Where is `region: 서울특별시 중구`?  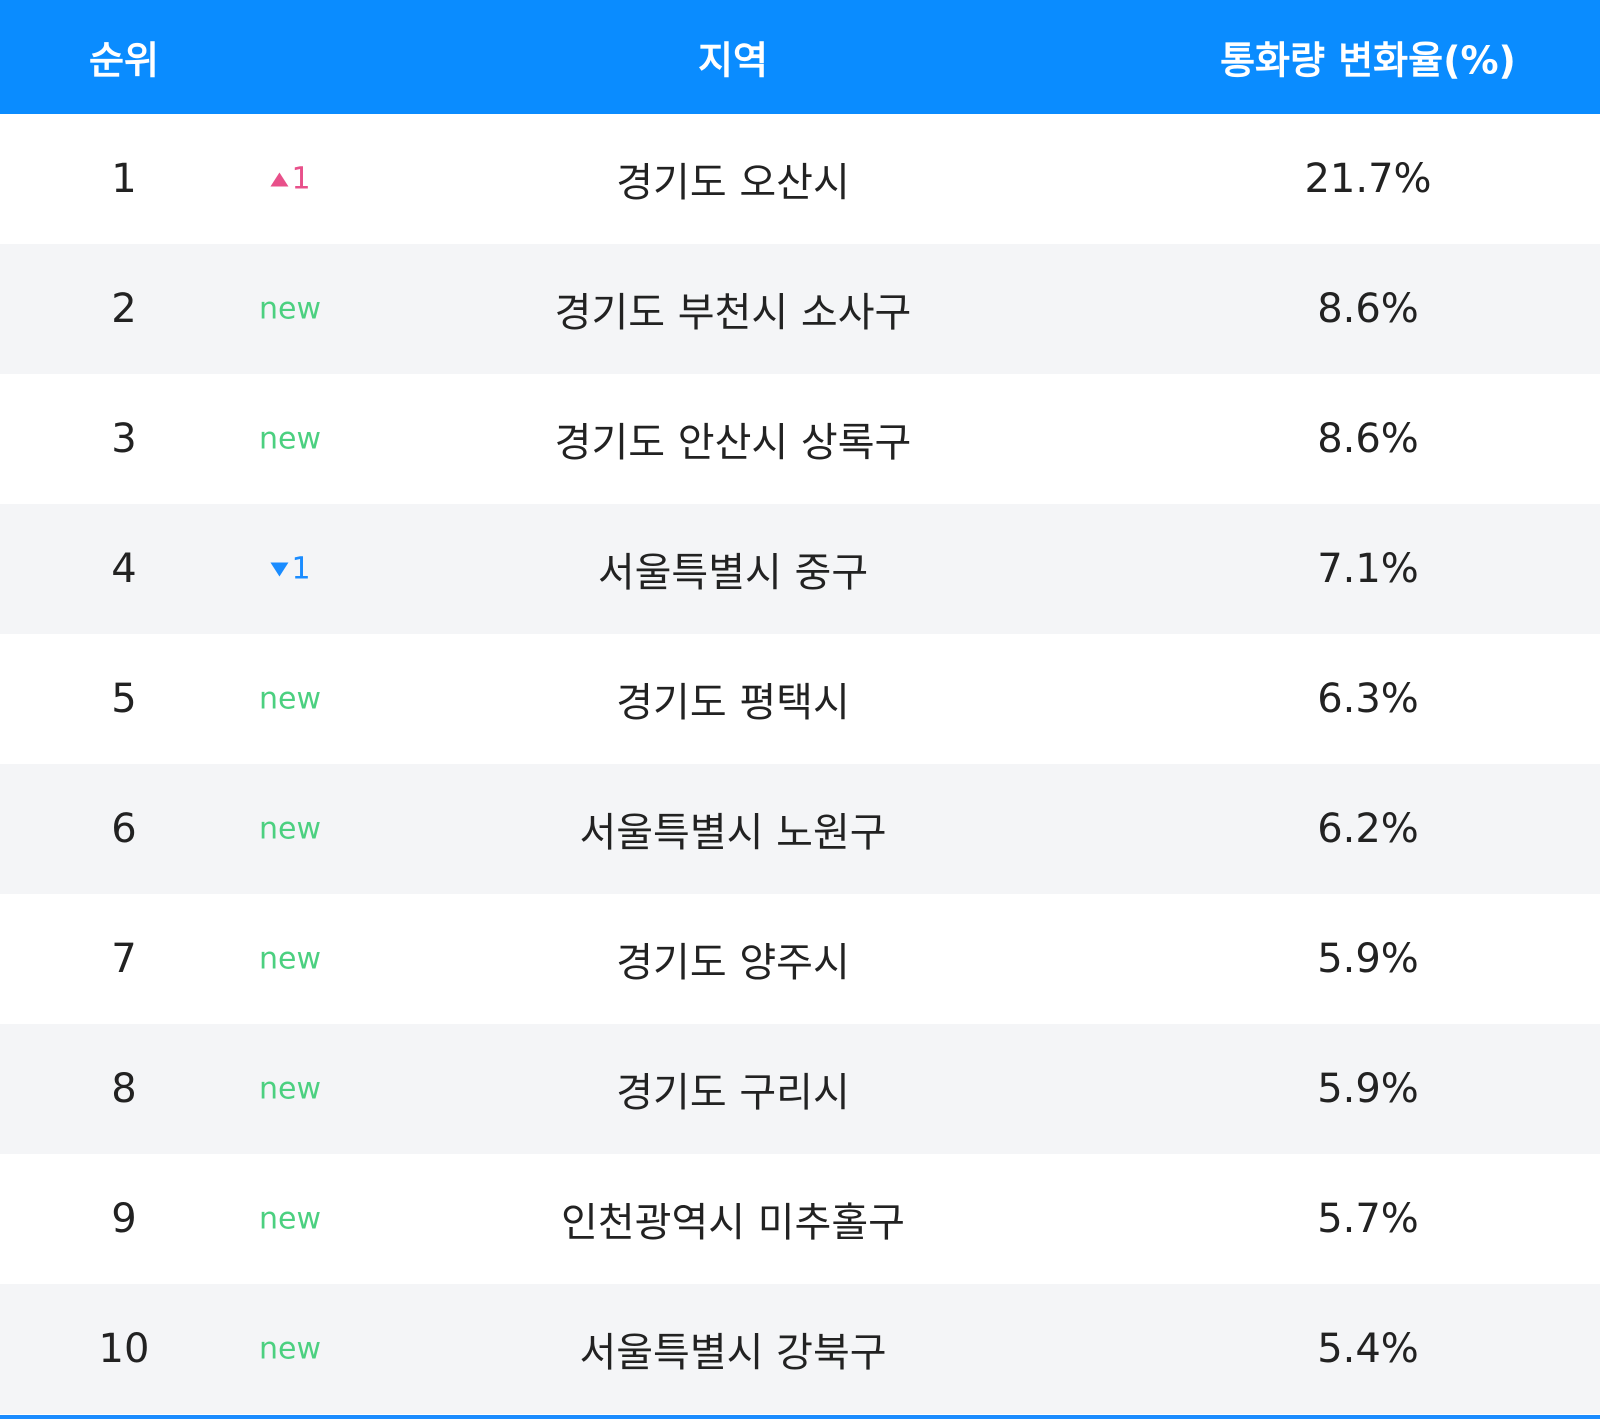 region: 서울특별시 중구 is located at coordinates (733, 573).